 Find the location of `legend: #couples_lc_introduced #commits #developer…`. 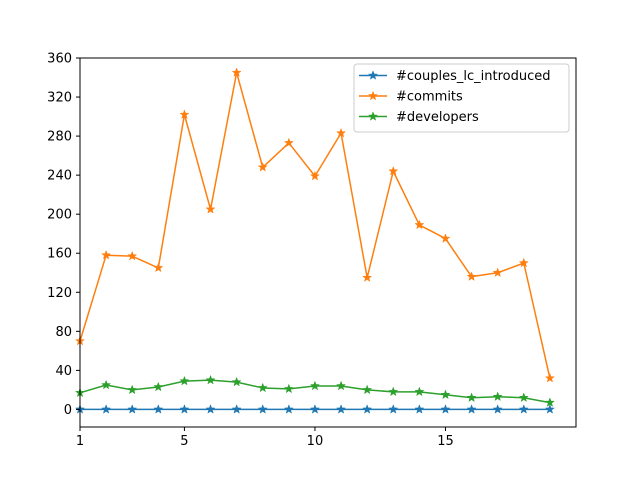

legend: #couples_lc_introduced #commits #developer… is located at coordinates (461, 98).